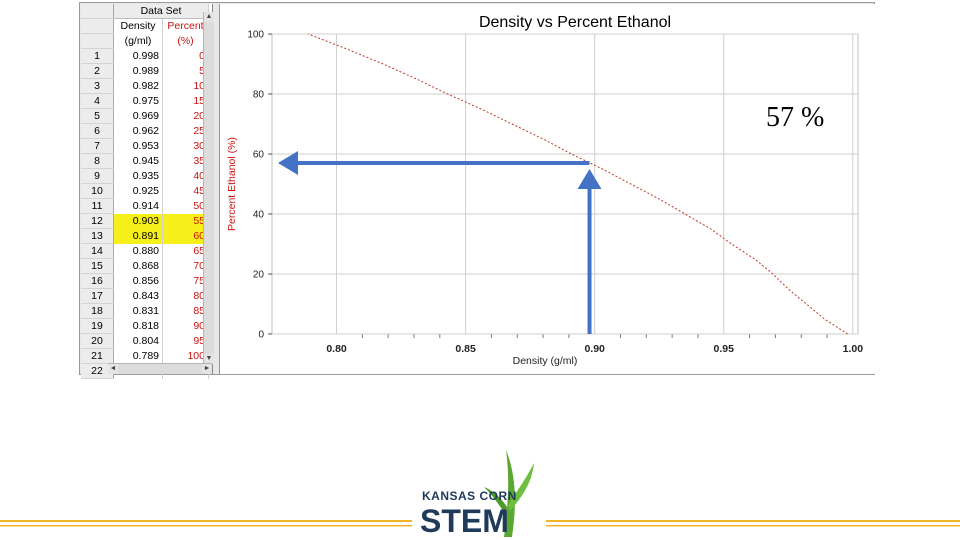  I want to click on density-cell: 0.903, so click(138, 221).